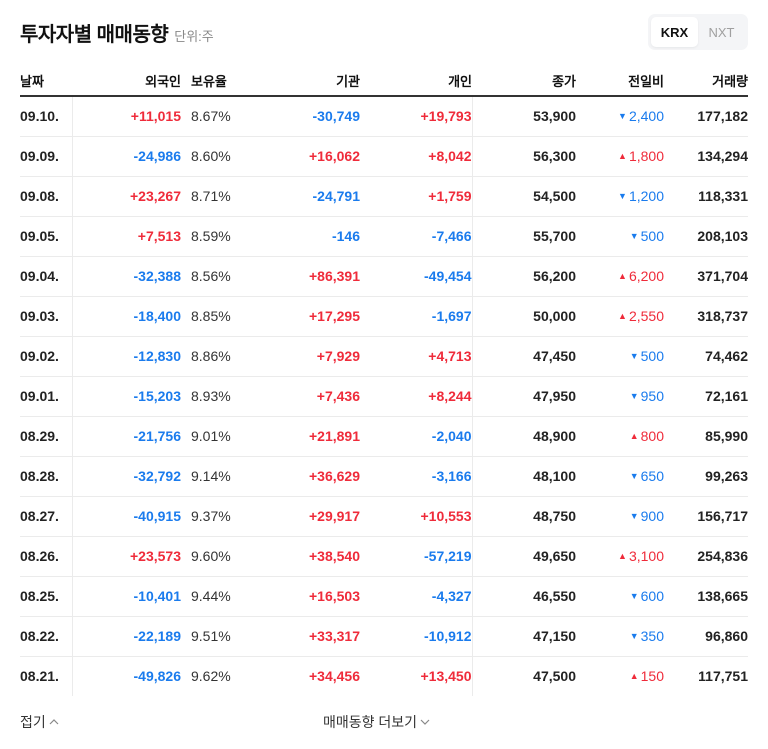  I want to click on cell-individual: -1,697, so click(416, 316).